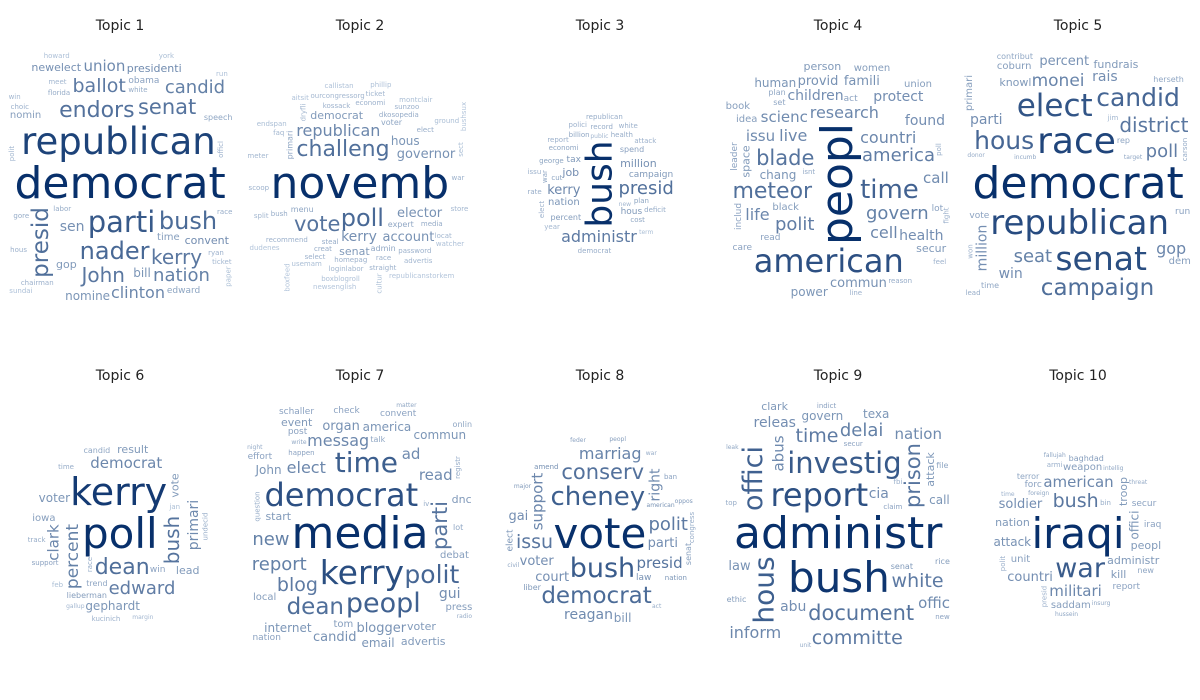 Image resolution: width=1200 pixels, height=700 pixels. I want to click on cloud-word: life, so click(757, 214).